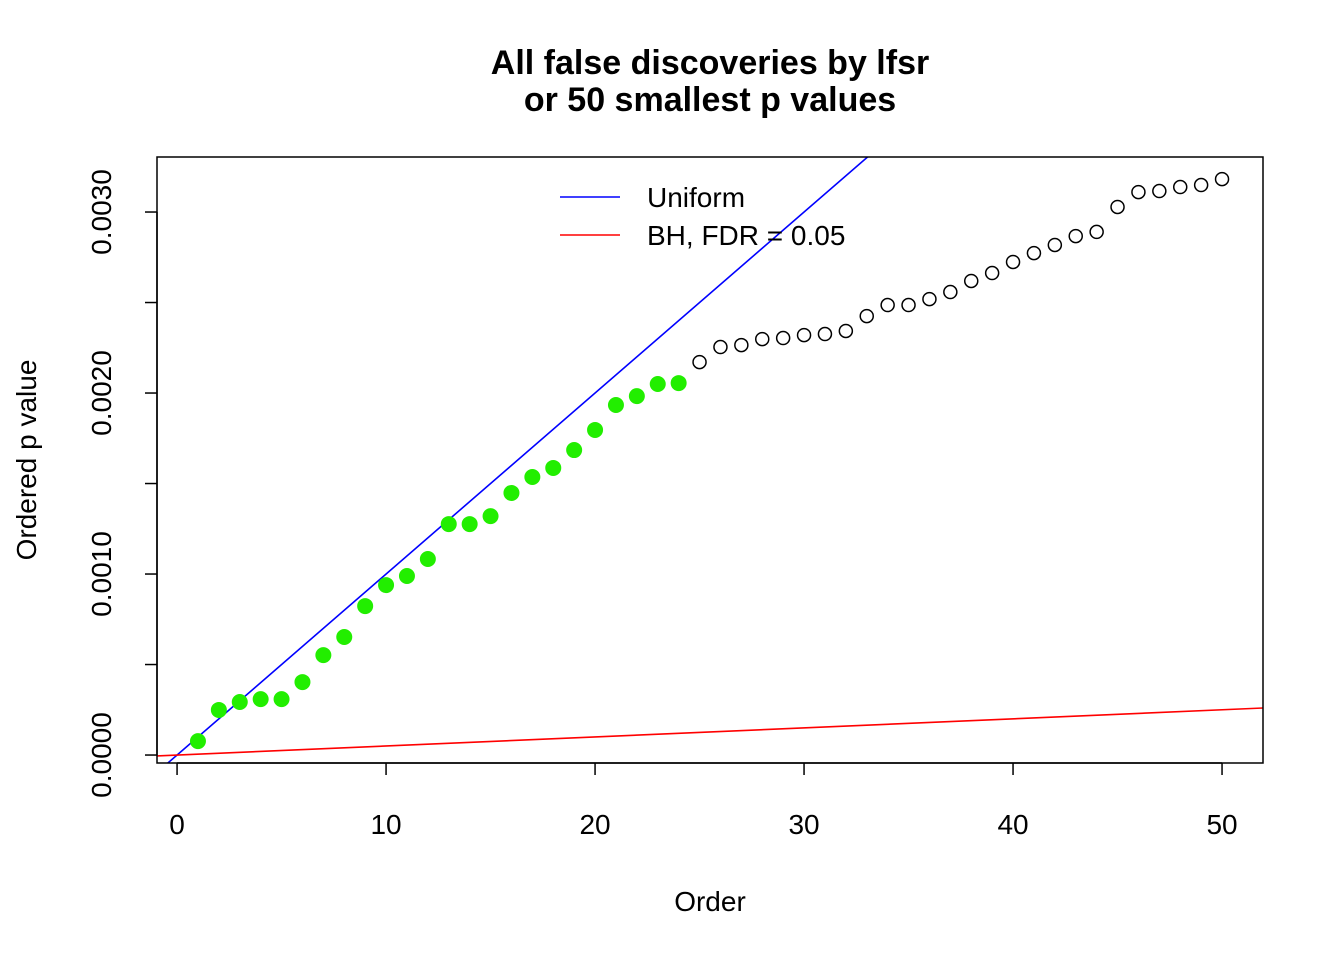  I want to click on x-tick-label: 0, so click(177, 824).